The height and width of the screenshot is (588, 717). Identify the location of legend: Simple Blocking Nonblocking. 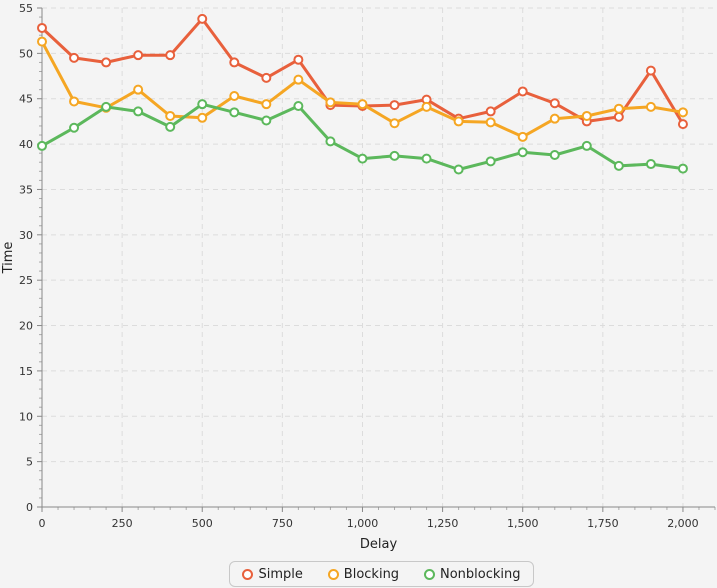
(381, 574).